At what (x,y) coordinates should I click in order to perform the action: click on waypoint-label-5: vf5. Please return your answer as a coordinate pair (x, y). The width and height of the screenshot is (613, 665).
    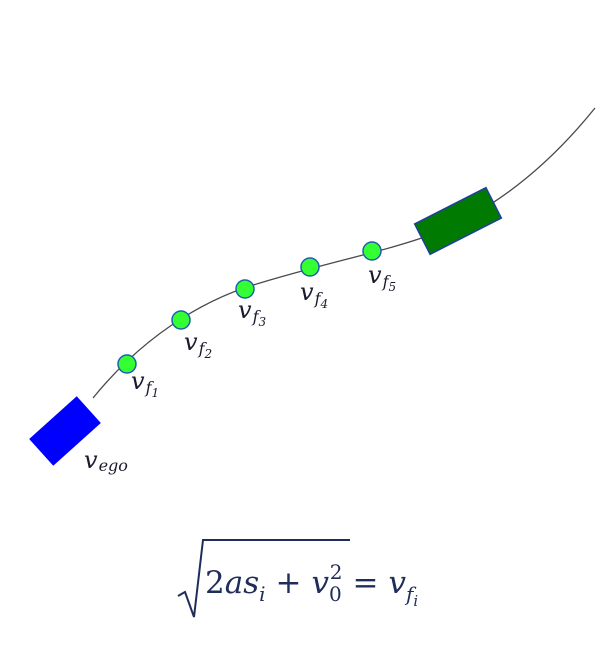
    Looking at the image, I should click on (382, 277).